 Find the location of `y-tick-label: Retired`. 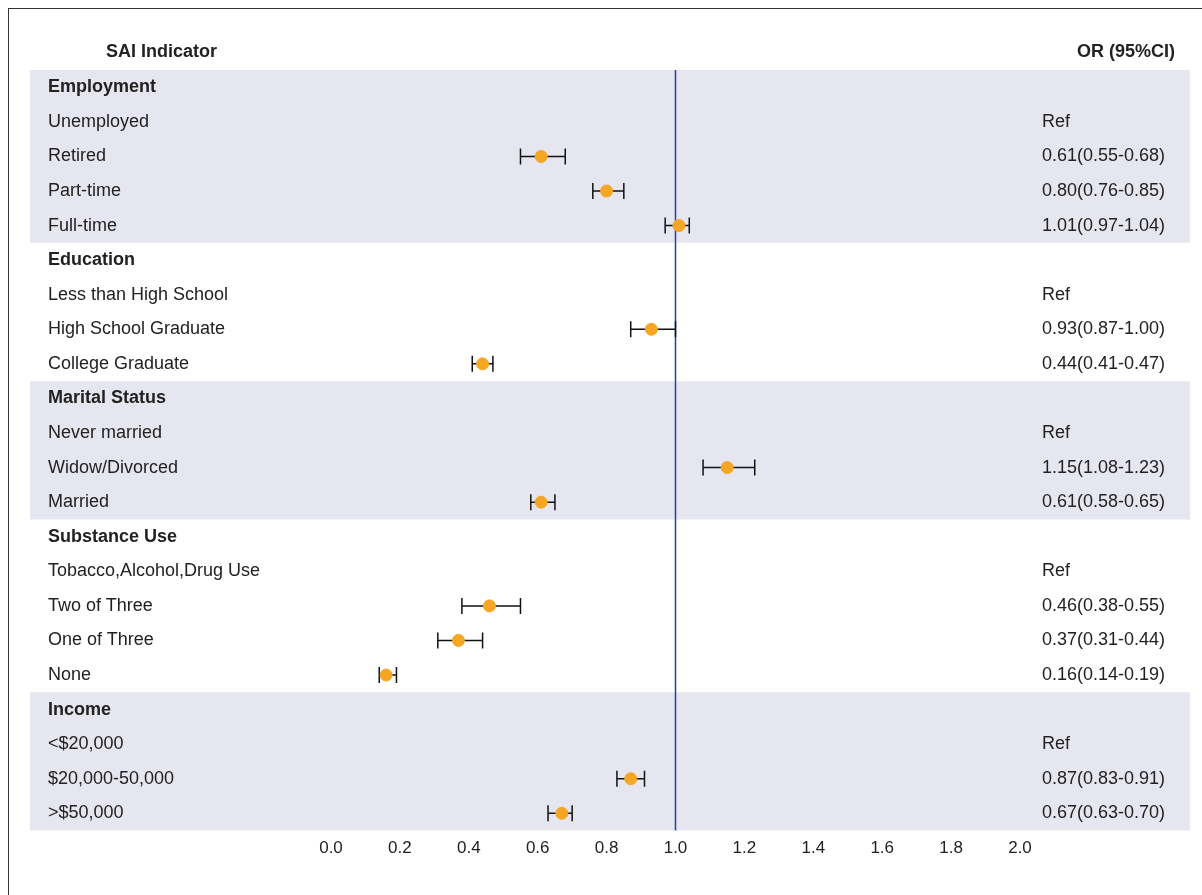

y-tick-label: Retired is located at coordinates (77, 155).